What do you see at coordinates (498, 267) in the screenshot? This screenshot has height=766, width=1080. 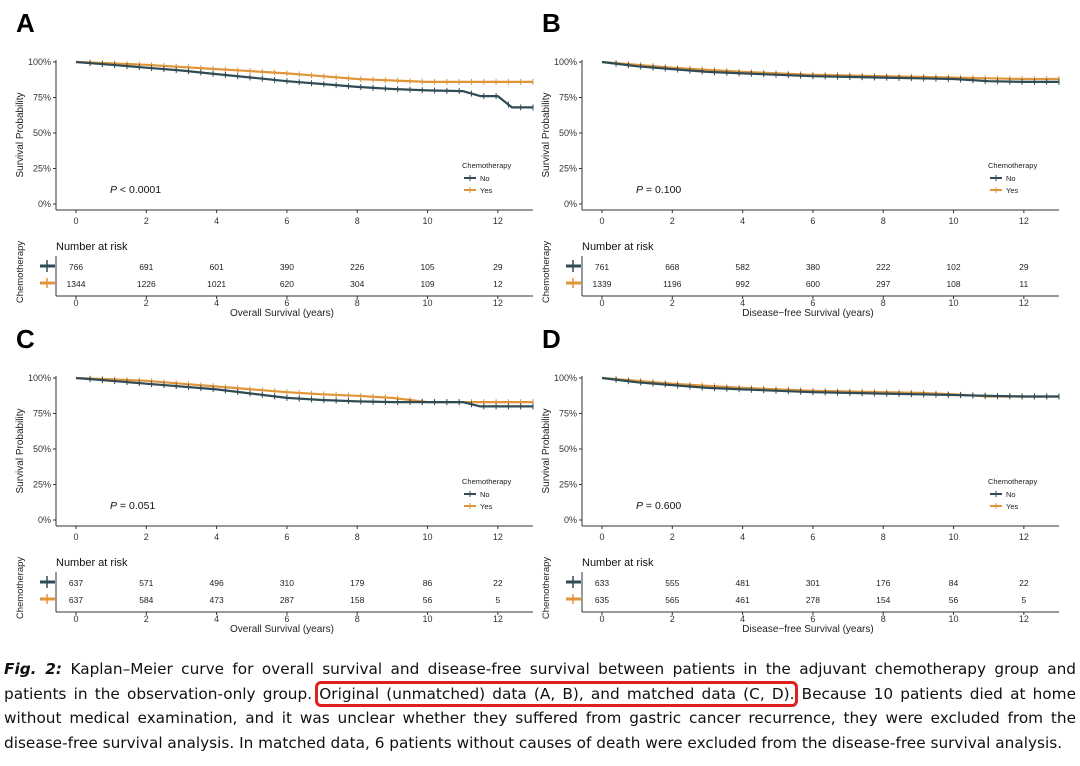 I see `risk-count-no: 29` at bounding box center [498, 267].